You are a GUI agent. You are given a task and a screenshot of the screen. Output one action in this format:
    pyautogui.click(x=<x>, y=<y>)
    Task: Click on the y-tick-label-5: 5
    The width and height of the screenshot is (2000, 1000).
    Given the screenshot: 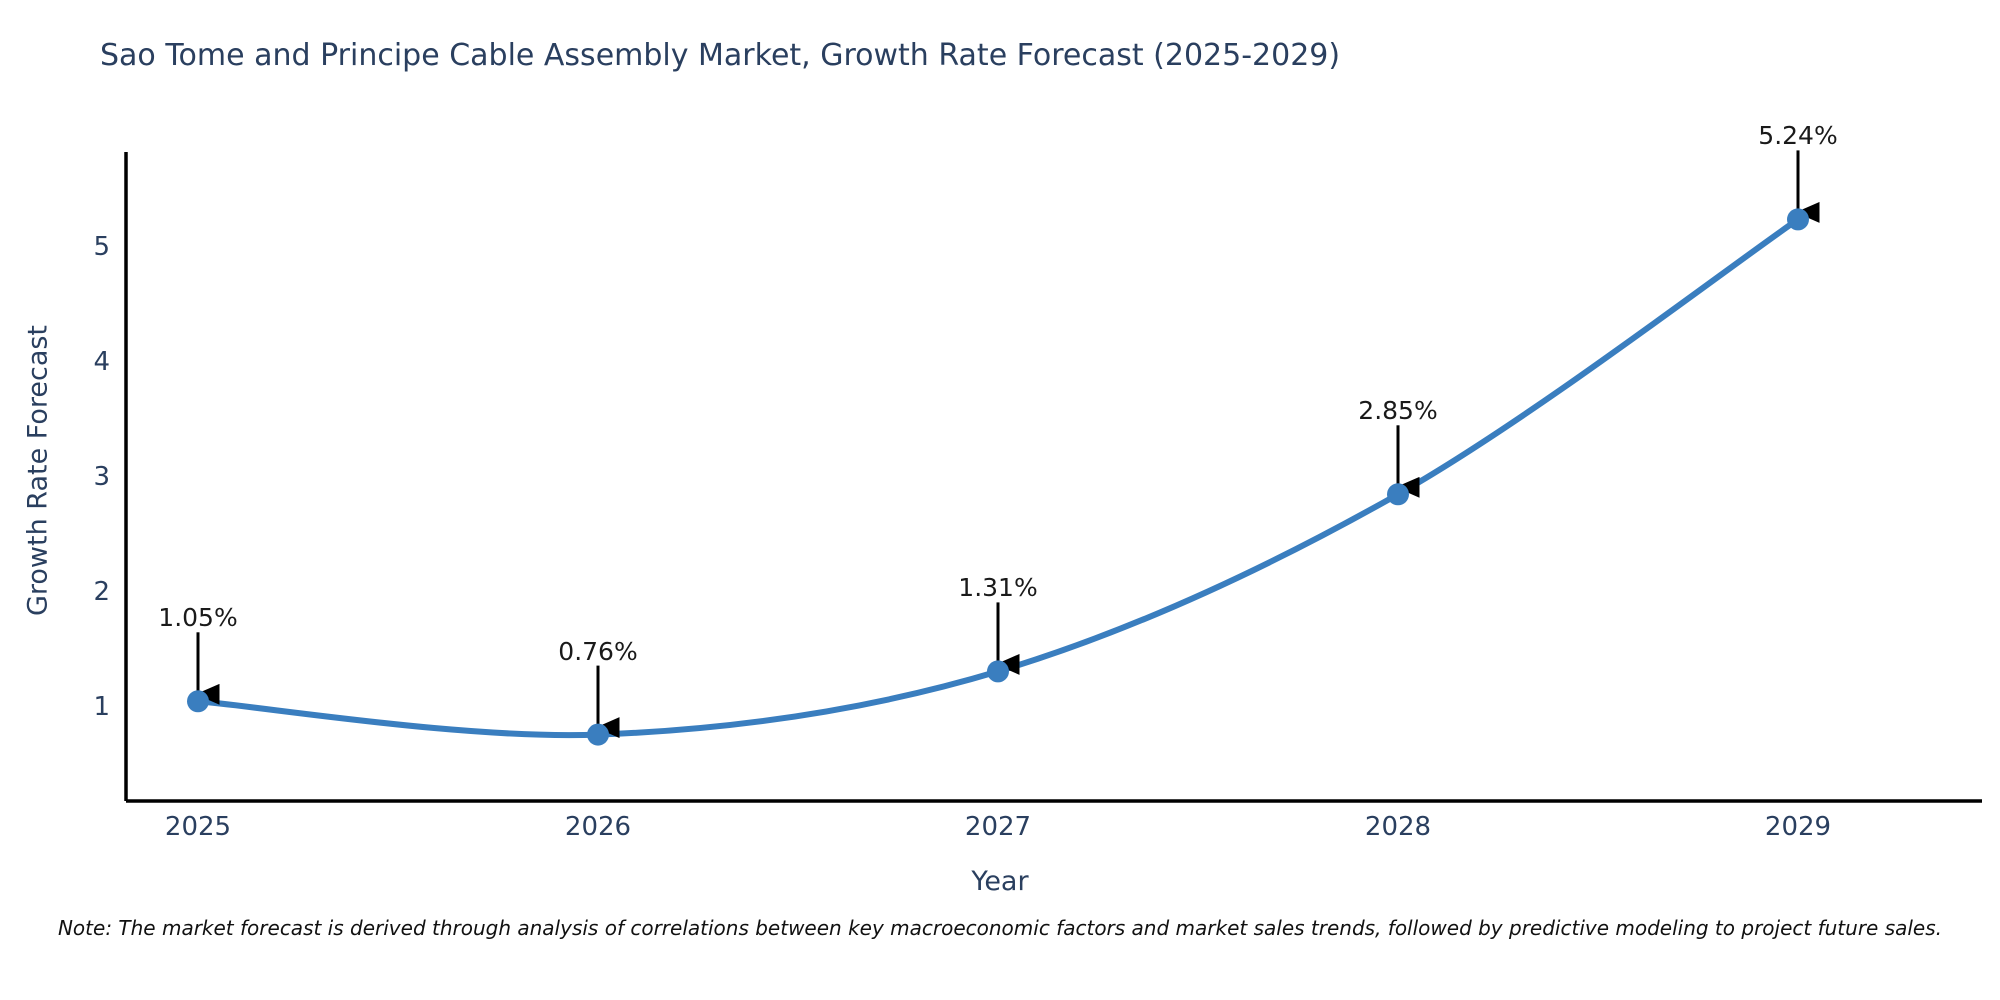 What is the action you would take?
    pyautogui.click(x=101, y=247)
    